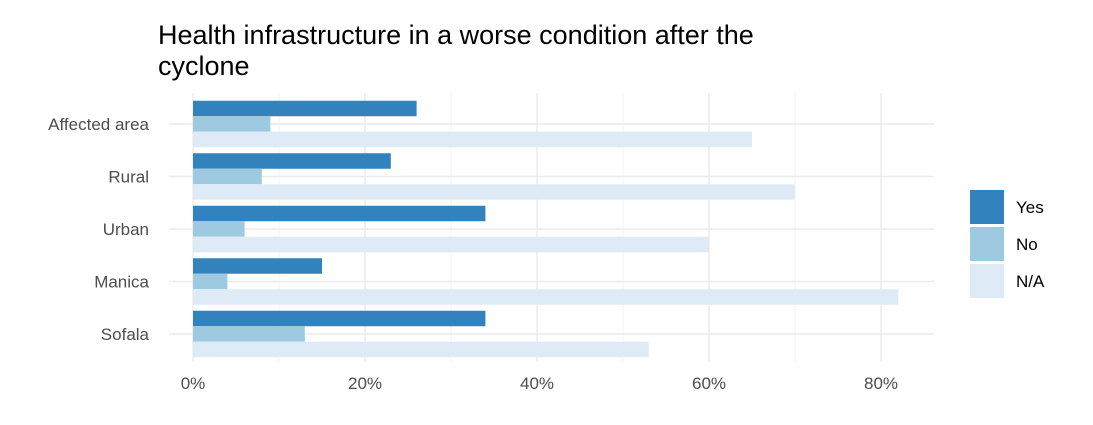 The height and width of the screenshot is (425, 1093). I want to click on bar-na-urban, so click(451, 244).